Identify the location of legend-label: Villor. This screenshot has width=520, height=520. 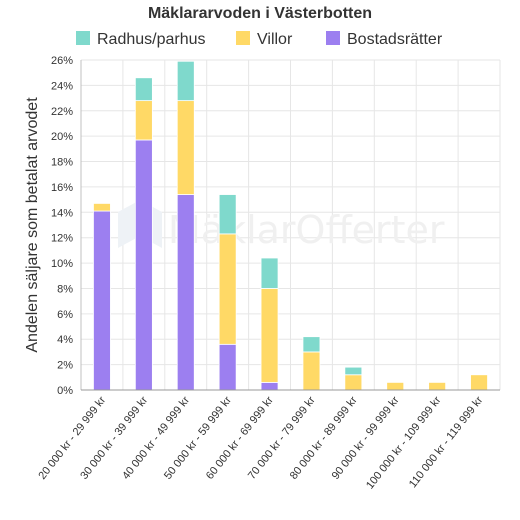
(275, 39).